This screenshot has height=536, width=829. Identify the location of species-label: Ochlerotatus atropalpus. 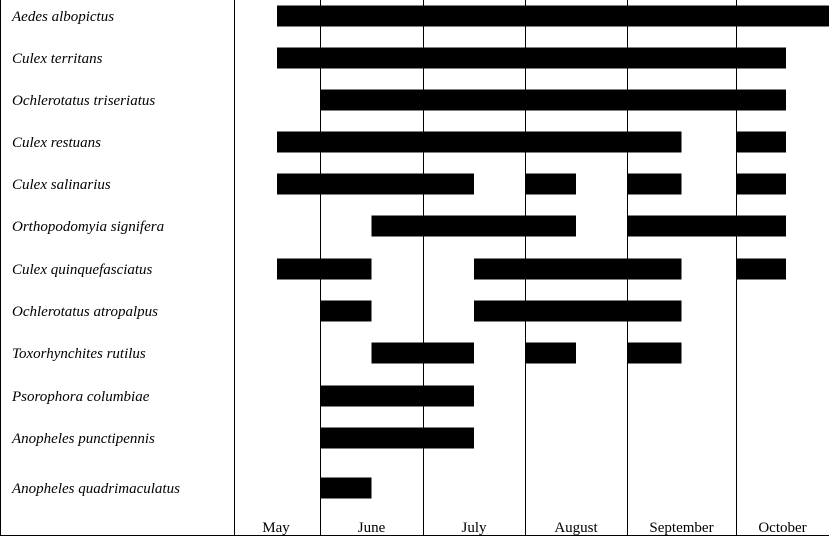
(85, 312).